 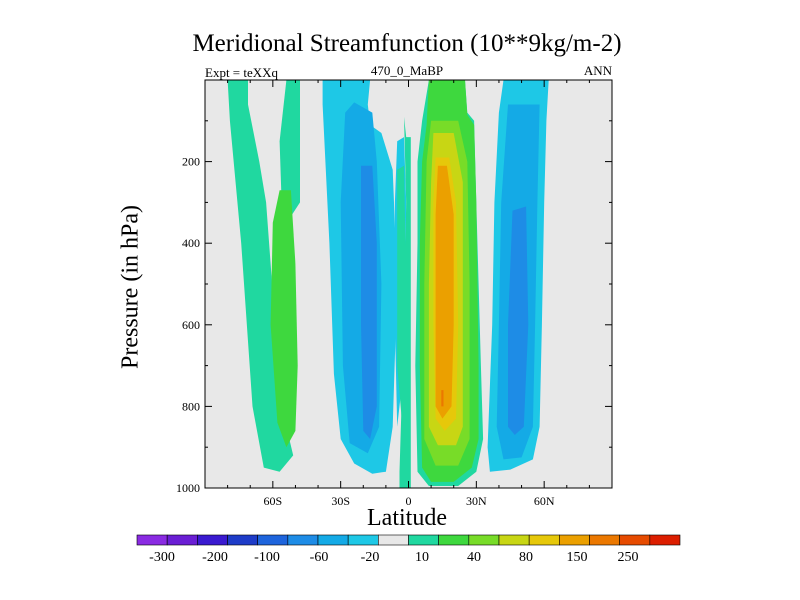 I want to click on y-tick-label: 600, so click(x=191, y=325).